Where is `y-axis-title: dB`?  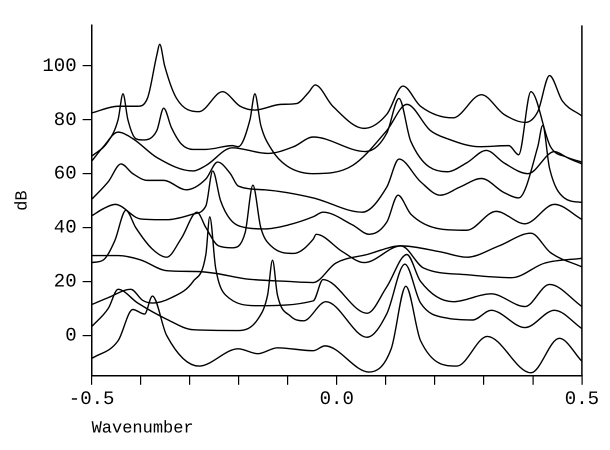
y-axis-title: dB is located at coordinates (23, 200).